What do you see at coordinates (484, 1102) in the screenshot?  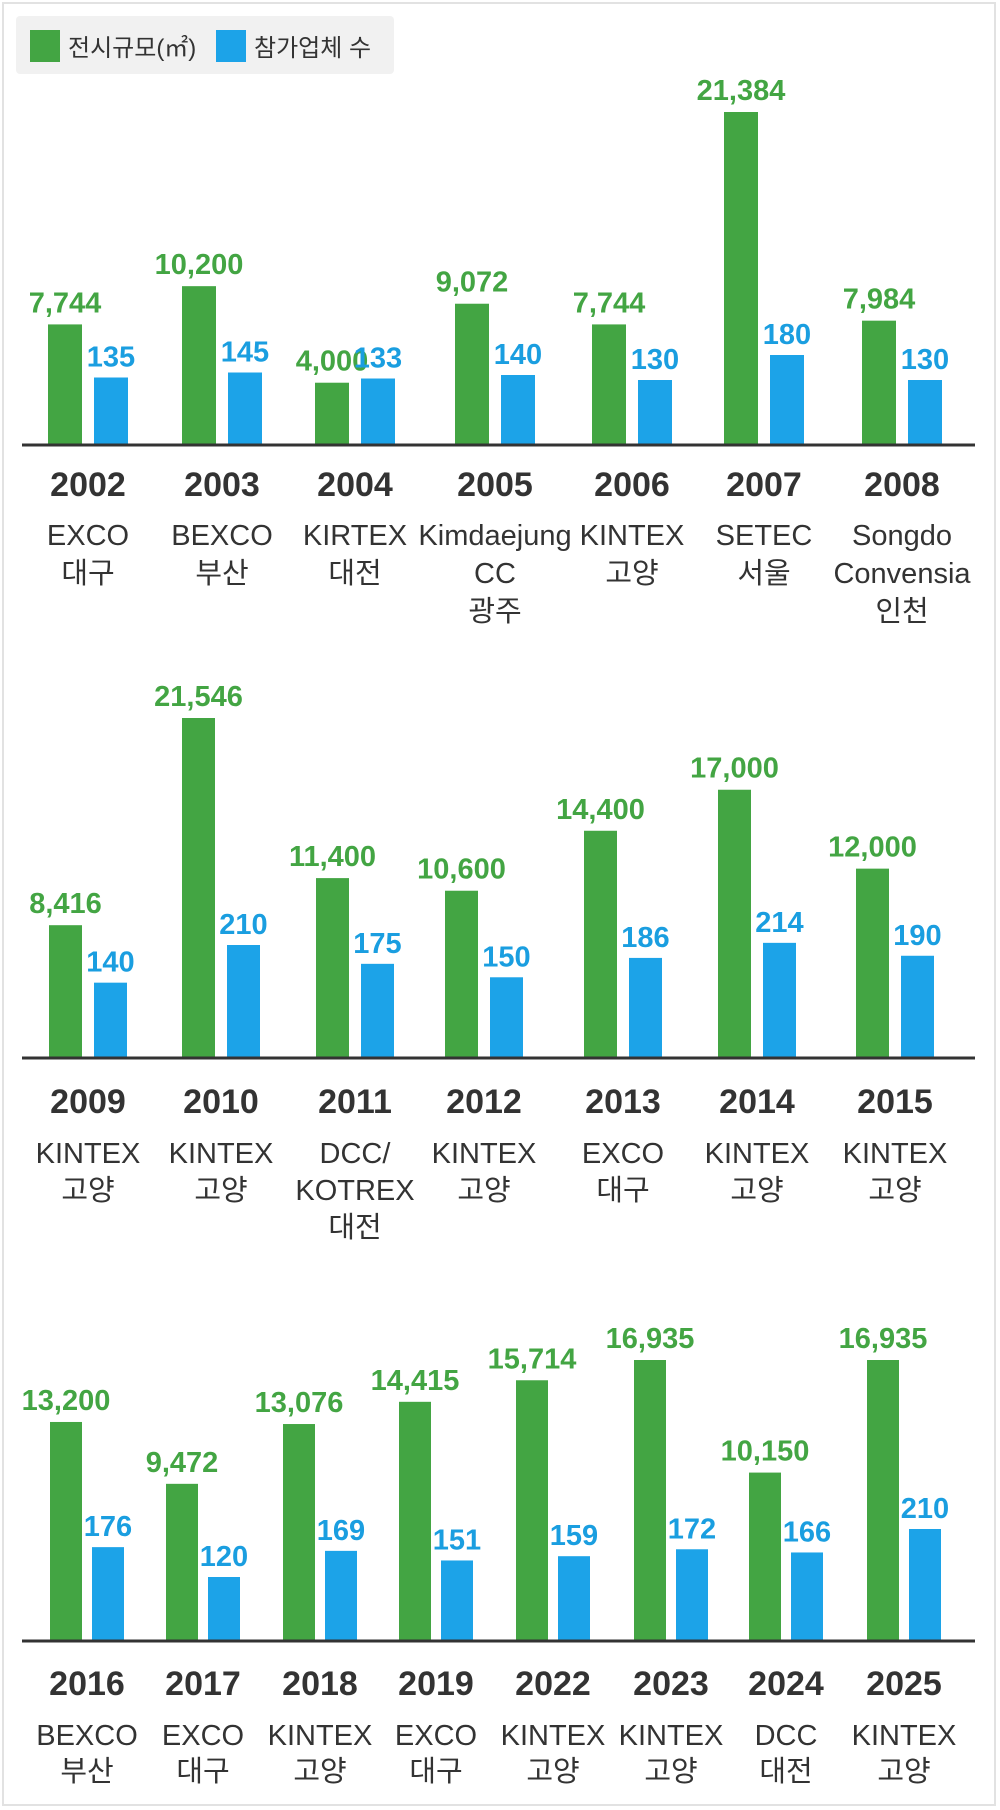 I see `year-label-2012: 2012` at bounding box center [484, 1102].